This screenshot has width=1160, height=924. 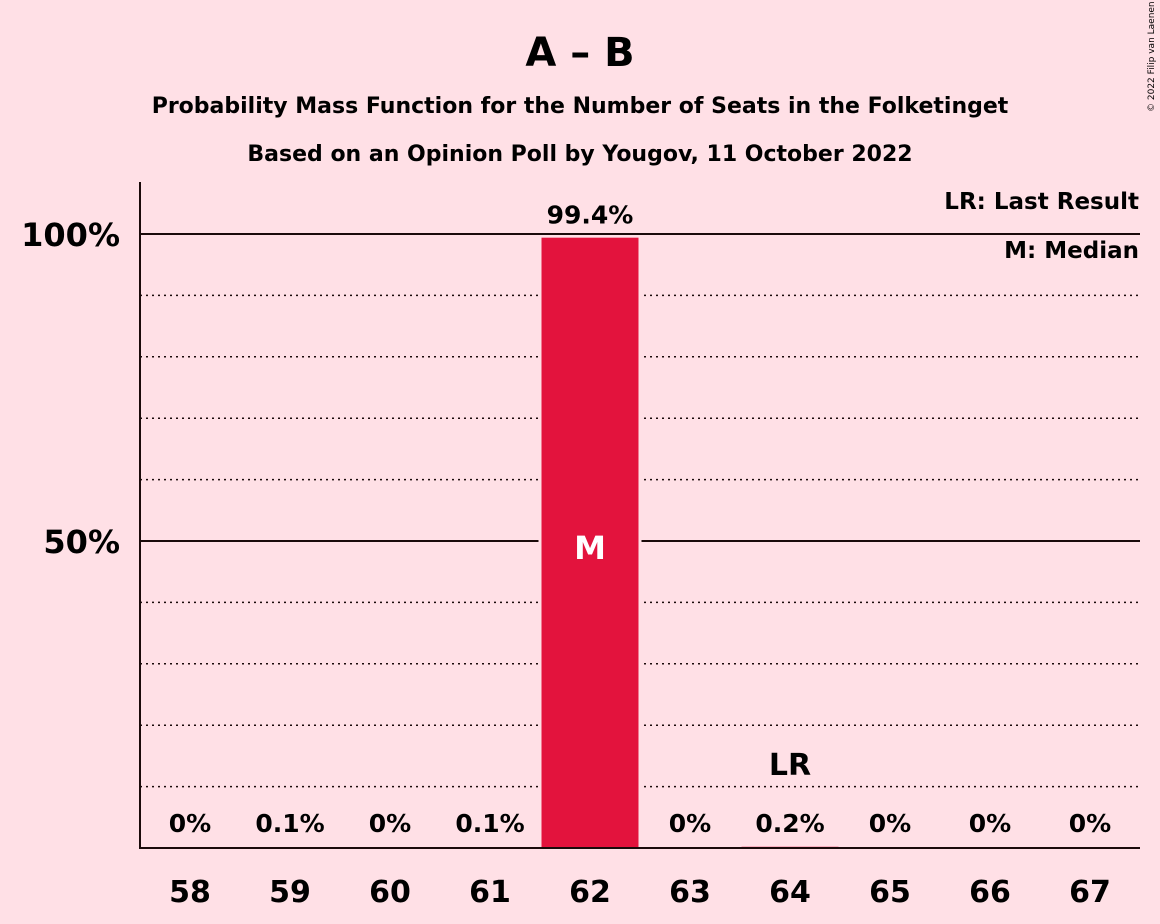 What do you see at coordinates (690, 823) in the screenshot?
I see `data-label-63: 0%` at bounding box center [690, 823].